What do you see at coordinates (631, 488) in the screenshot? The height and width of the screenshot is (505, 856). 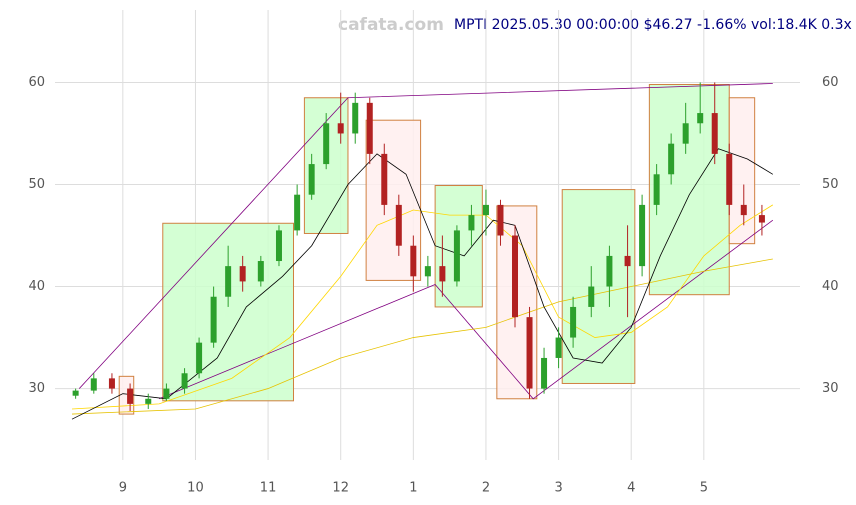 I see `x-tick-label: 4` at bounding box center [631, 488].